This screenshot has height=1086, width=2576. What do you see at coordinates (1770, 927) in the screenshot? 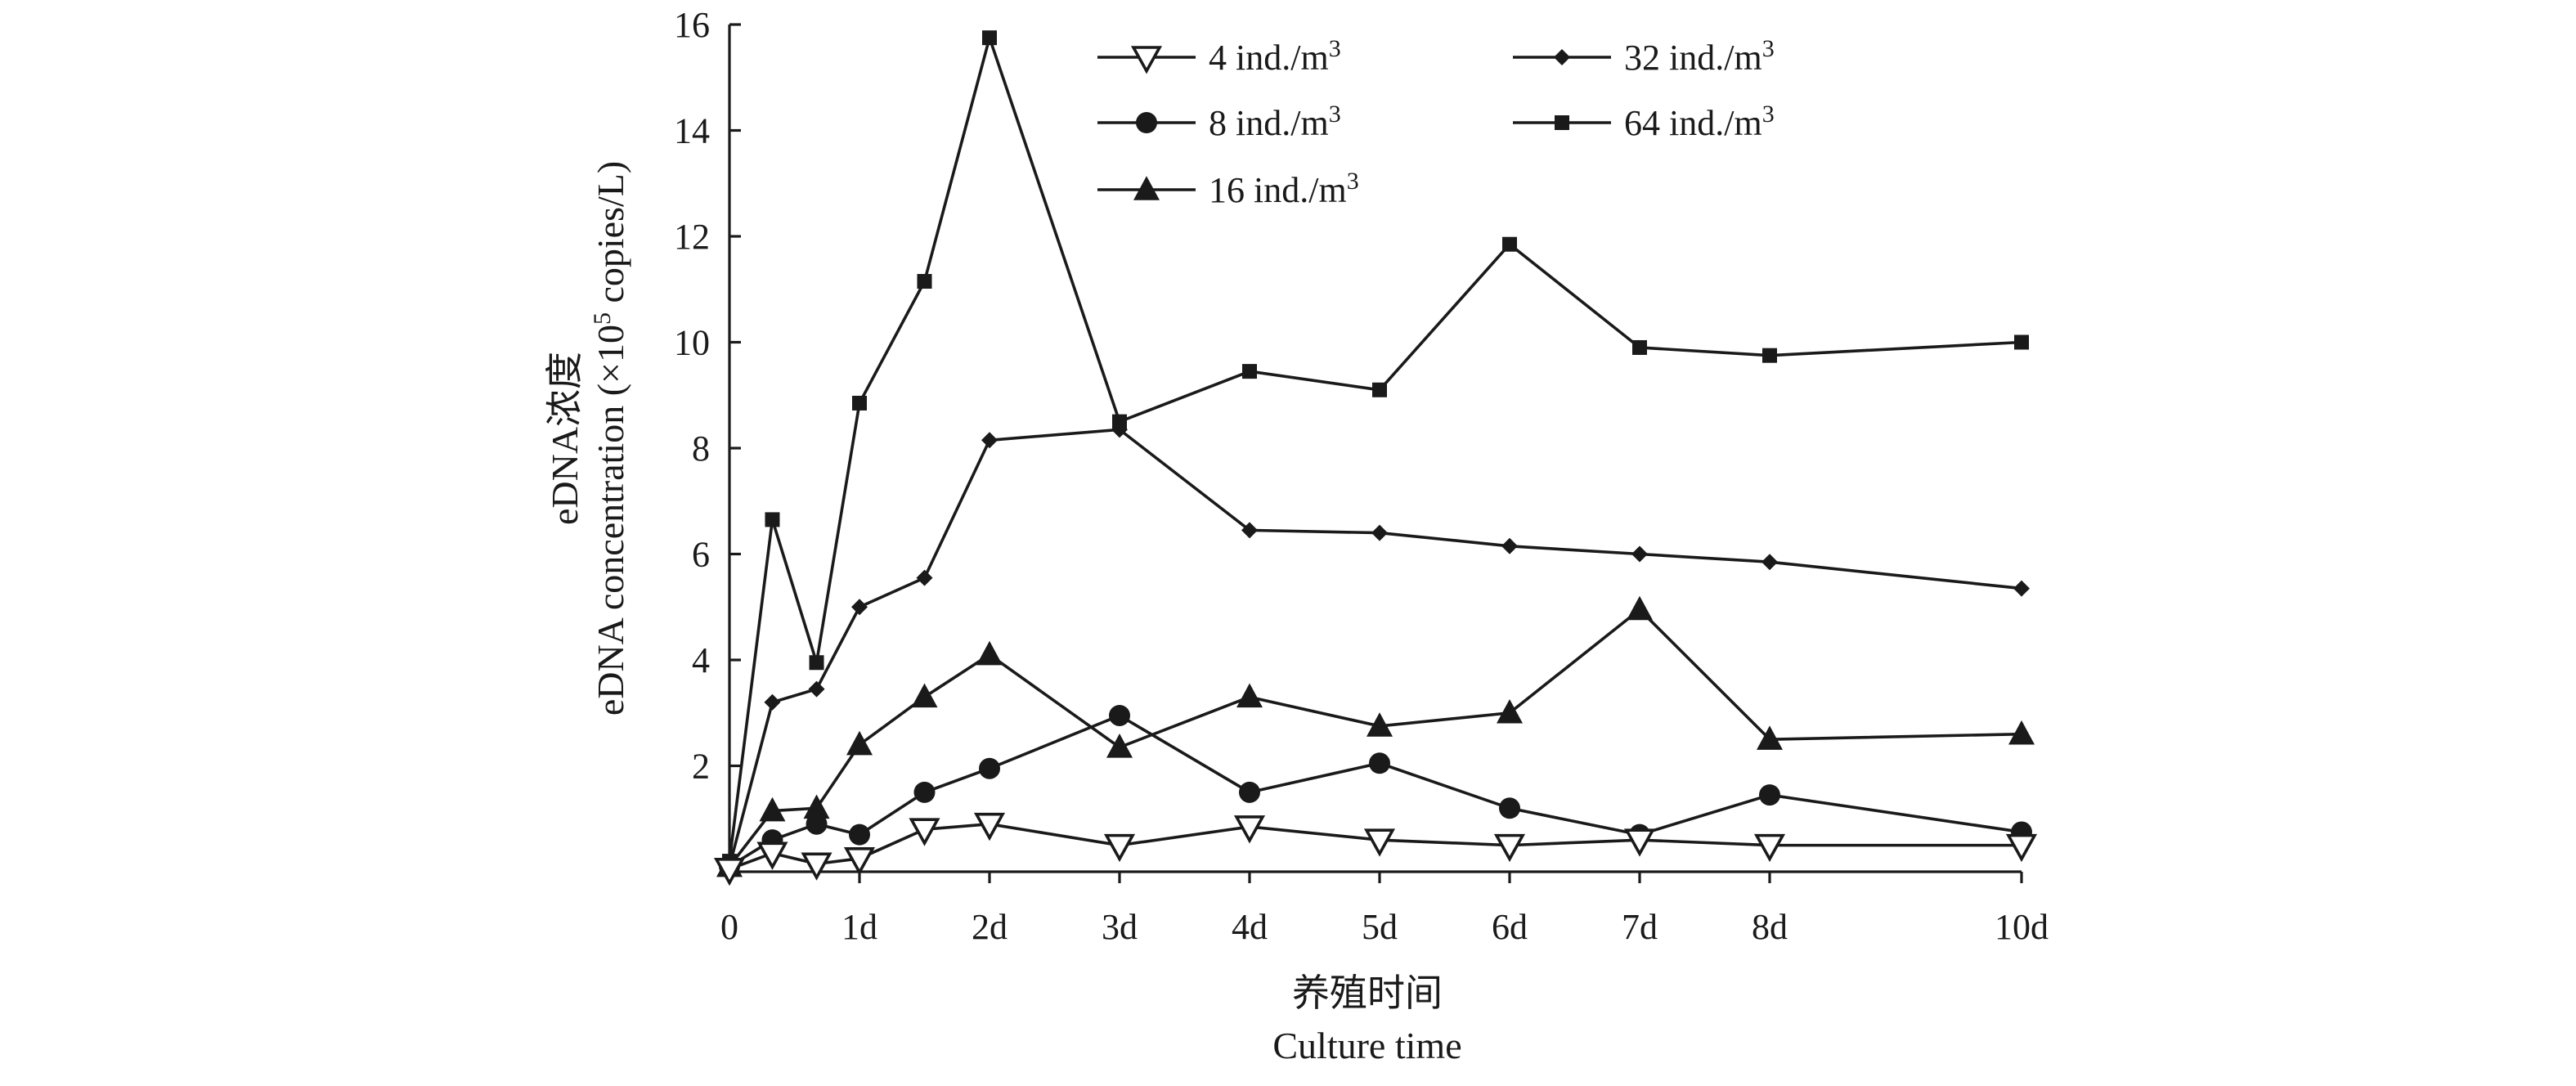
I see `x-tick-label: 8d` at bounding box center [1770, 927].